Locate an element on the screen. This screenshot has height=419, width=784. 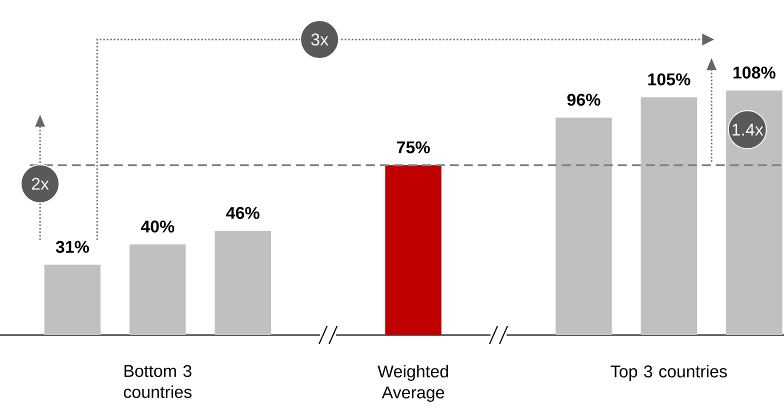
data-label: 46% is located at coordinates (243, 212).